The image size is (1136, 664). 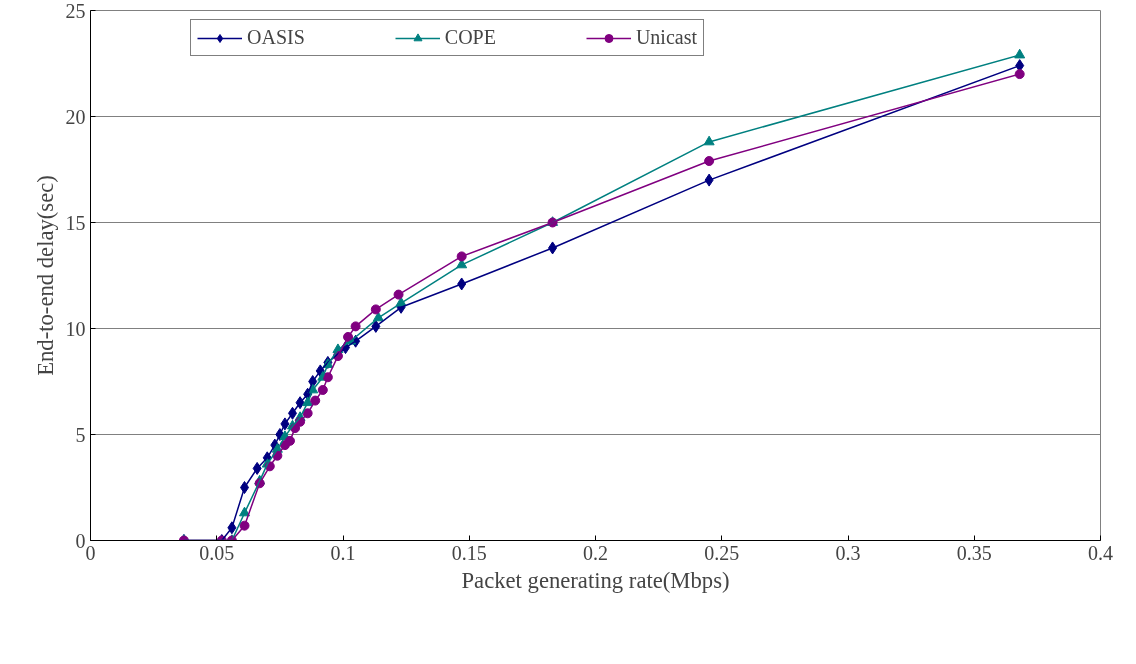 I want to click on y-tick-label: 5, so click(x=80, y=434).